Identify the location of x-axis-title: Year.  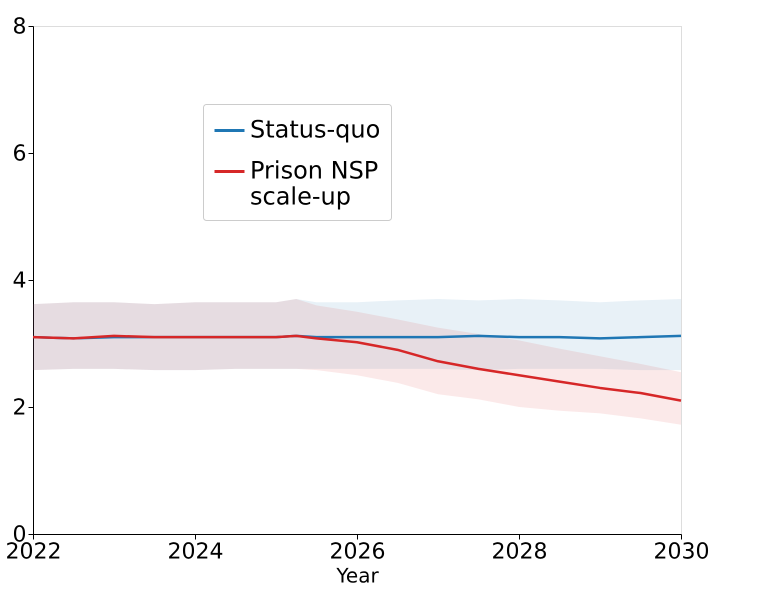
(357, 576).